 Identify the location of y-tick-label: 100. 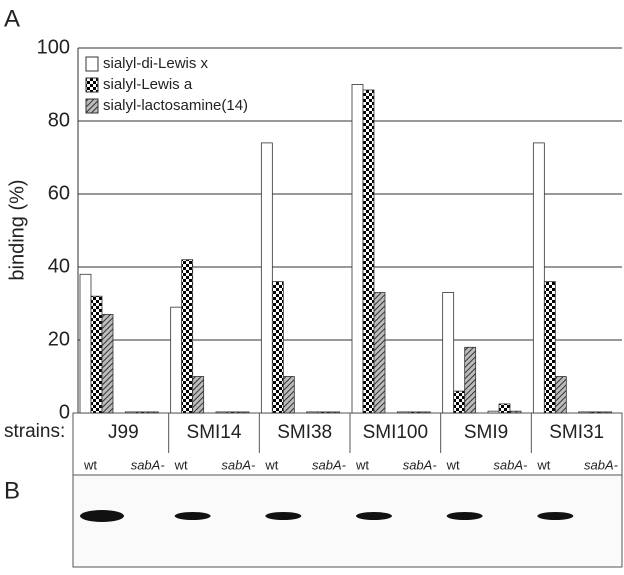
(53, 47).